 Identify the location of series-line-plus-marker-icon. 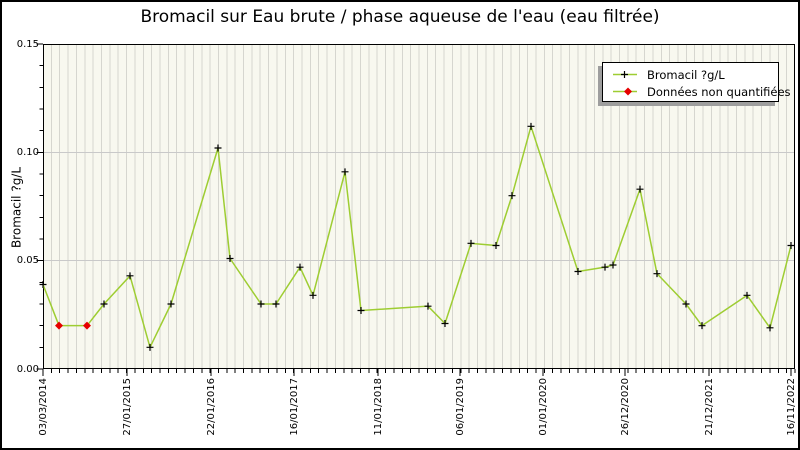
(625, 74).